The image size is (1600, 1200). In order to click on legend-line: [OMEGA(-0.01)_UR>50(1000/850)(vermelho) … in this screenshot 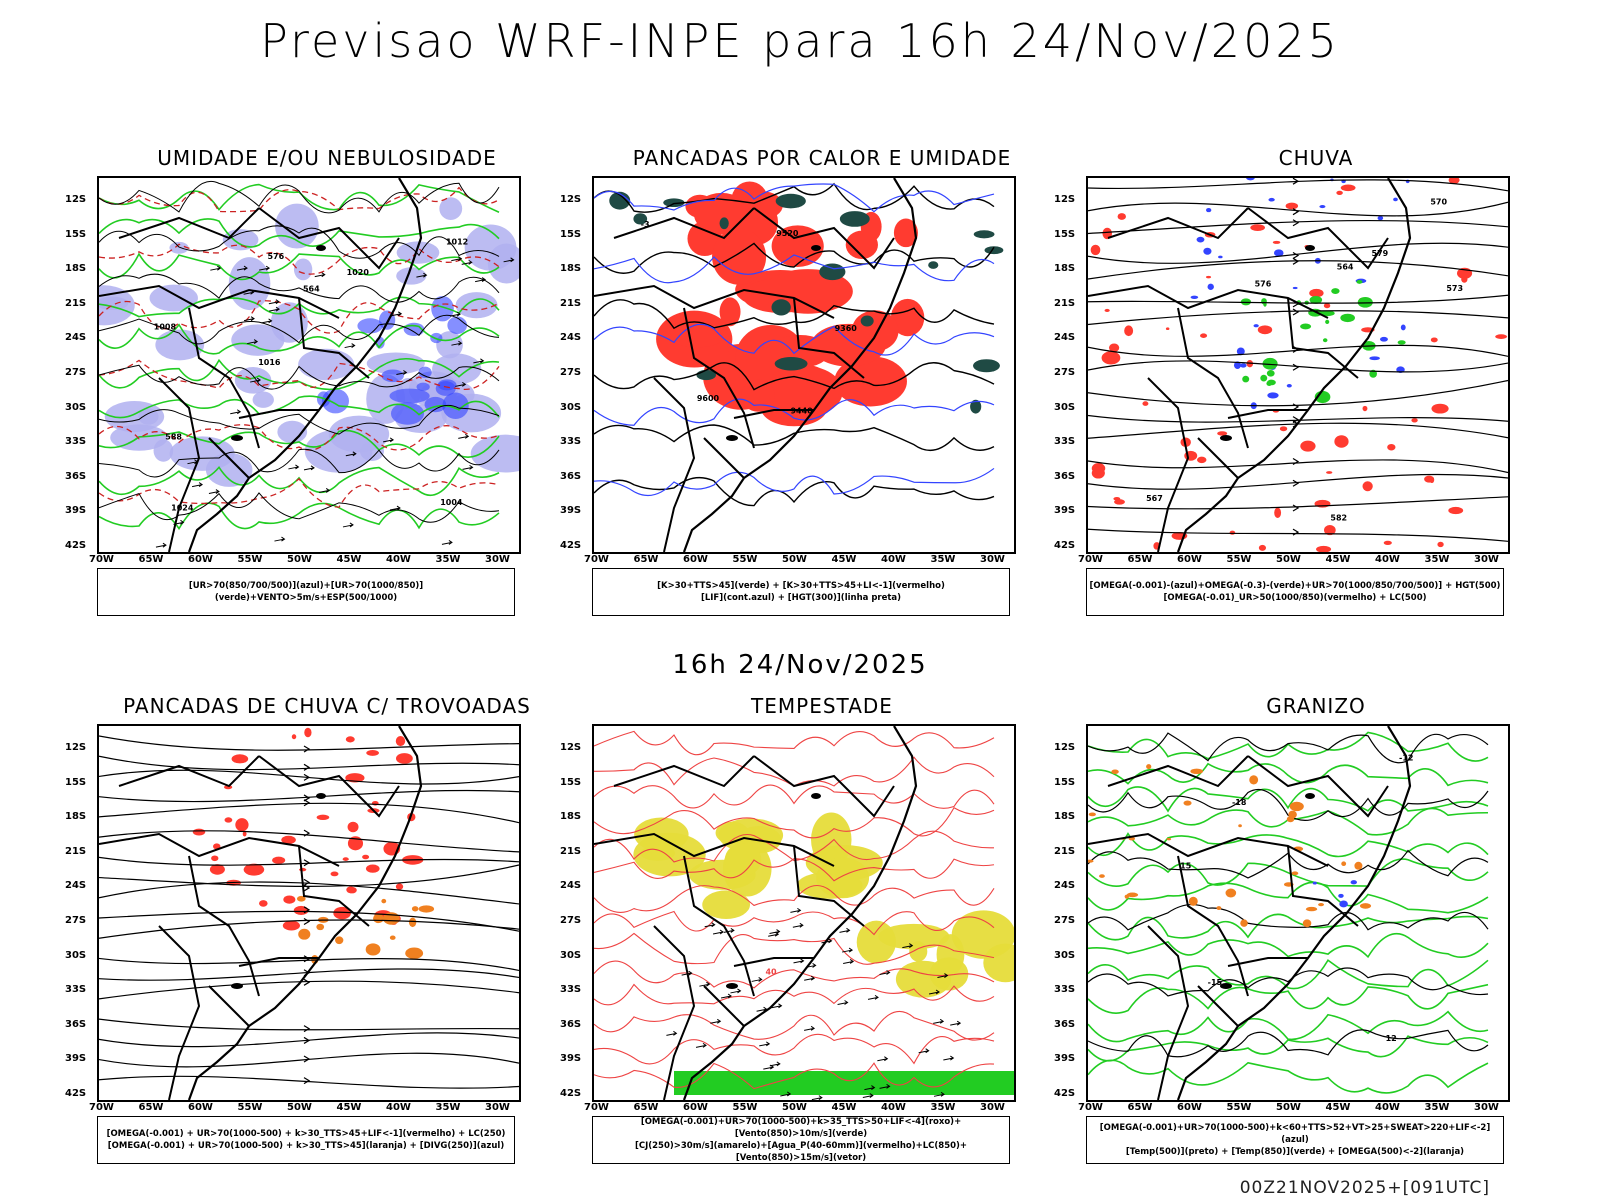, I will do `click(1295, 598)`.